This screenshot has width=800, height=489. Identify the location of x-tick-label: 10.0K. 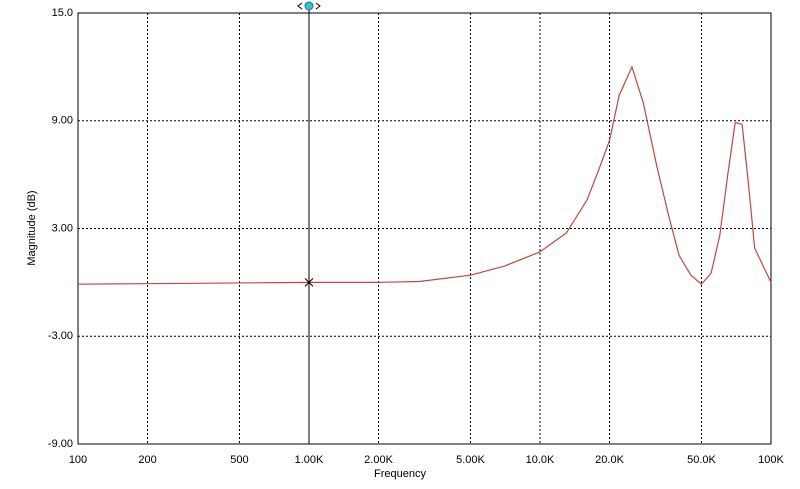
(540, 460).